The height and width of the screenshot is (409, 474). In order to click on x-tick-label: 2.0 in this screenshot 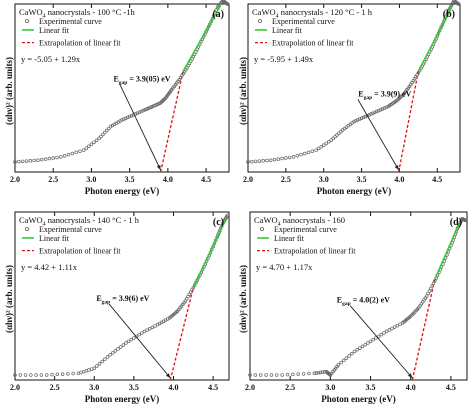, I will do `click(250, 387)`.